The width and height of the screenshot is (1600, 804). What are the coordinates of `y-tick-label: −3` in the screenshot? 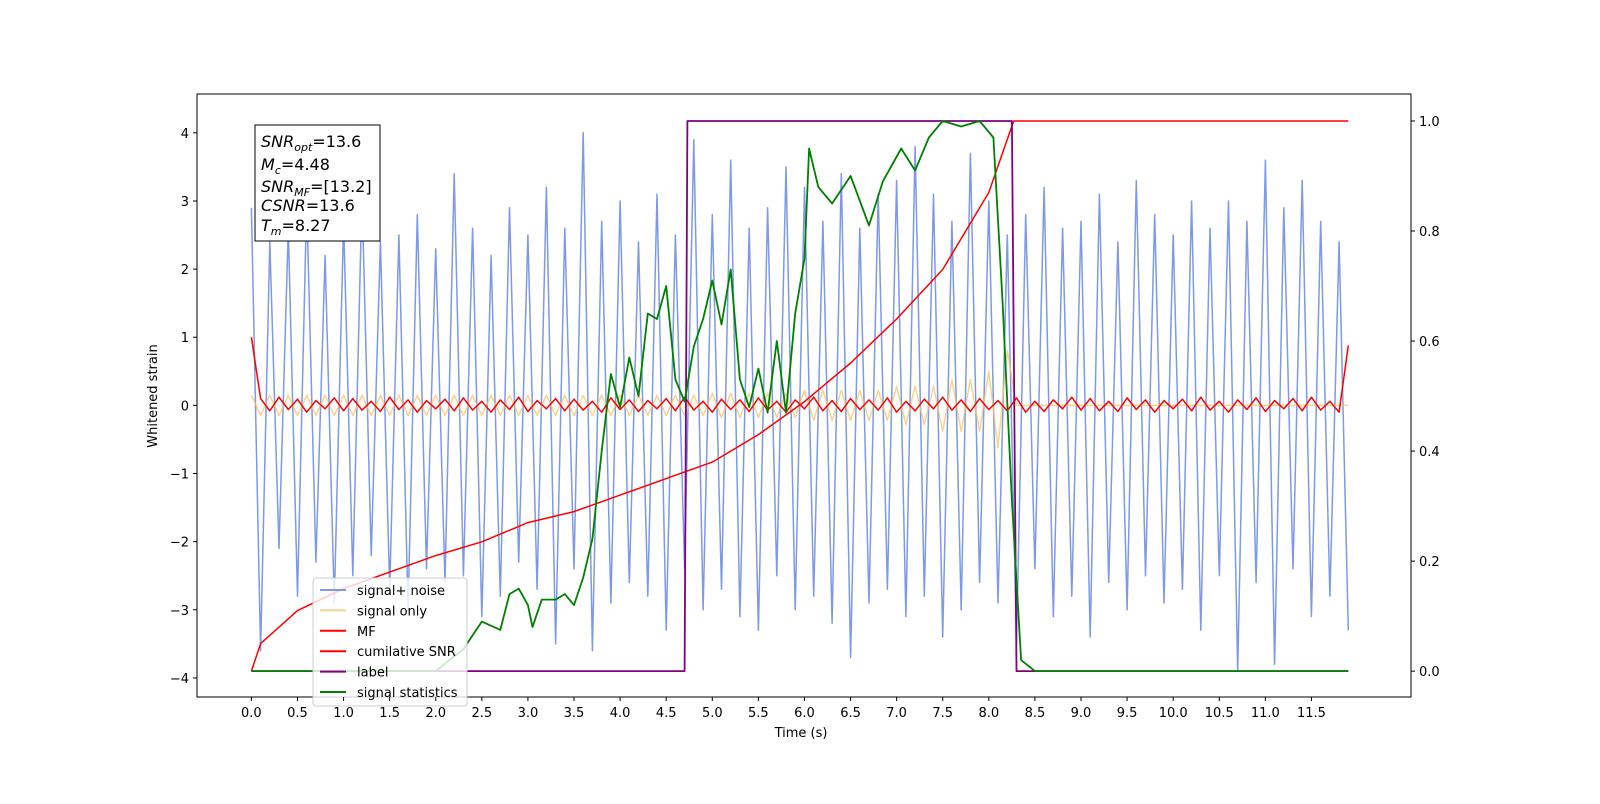 It's located at (179, 611).